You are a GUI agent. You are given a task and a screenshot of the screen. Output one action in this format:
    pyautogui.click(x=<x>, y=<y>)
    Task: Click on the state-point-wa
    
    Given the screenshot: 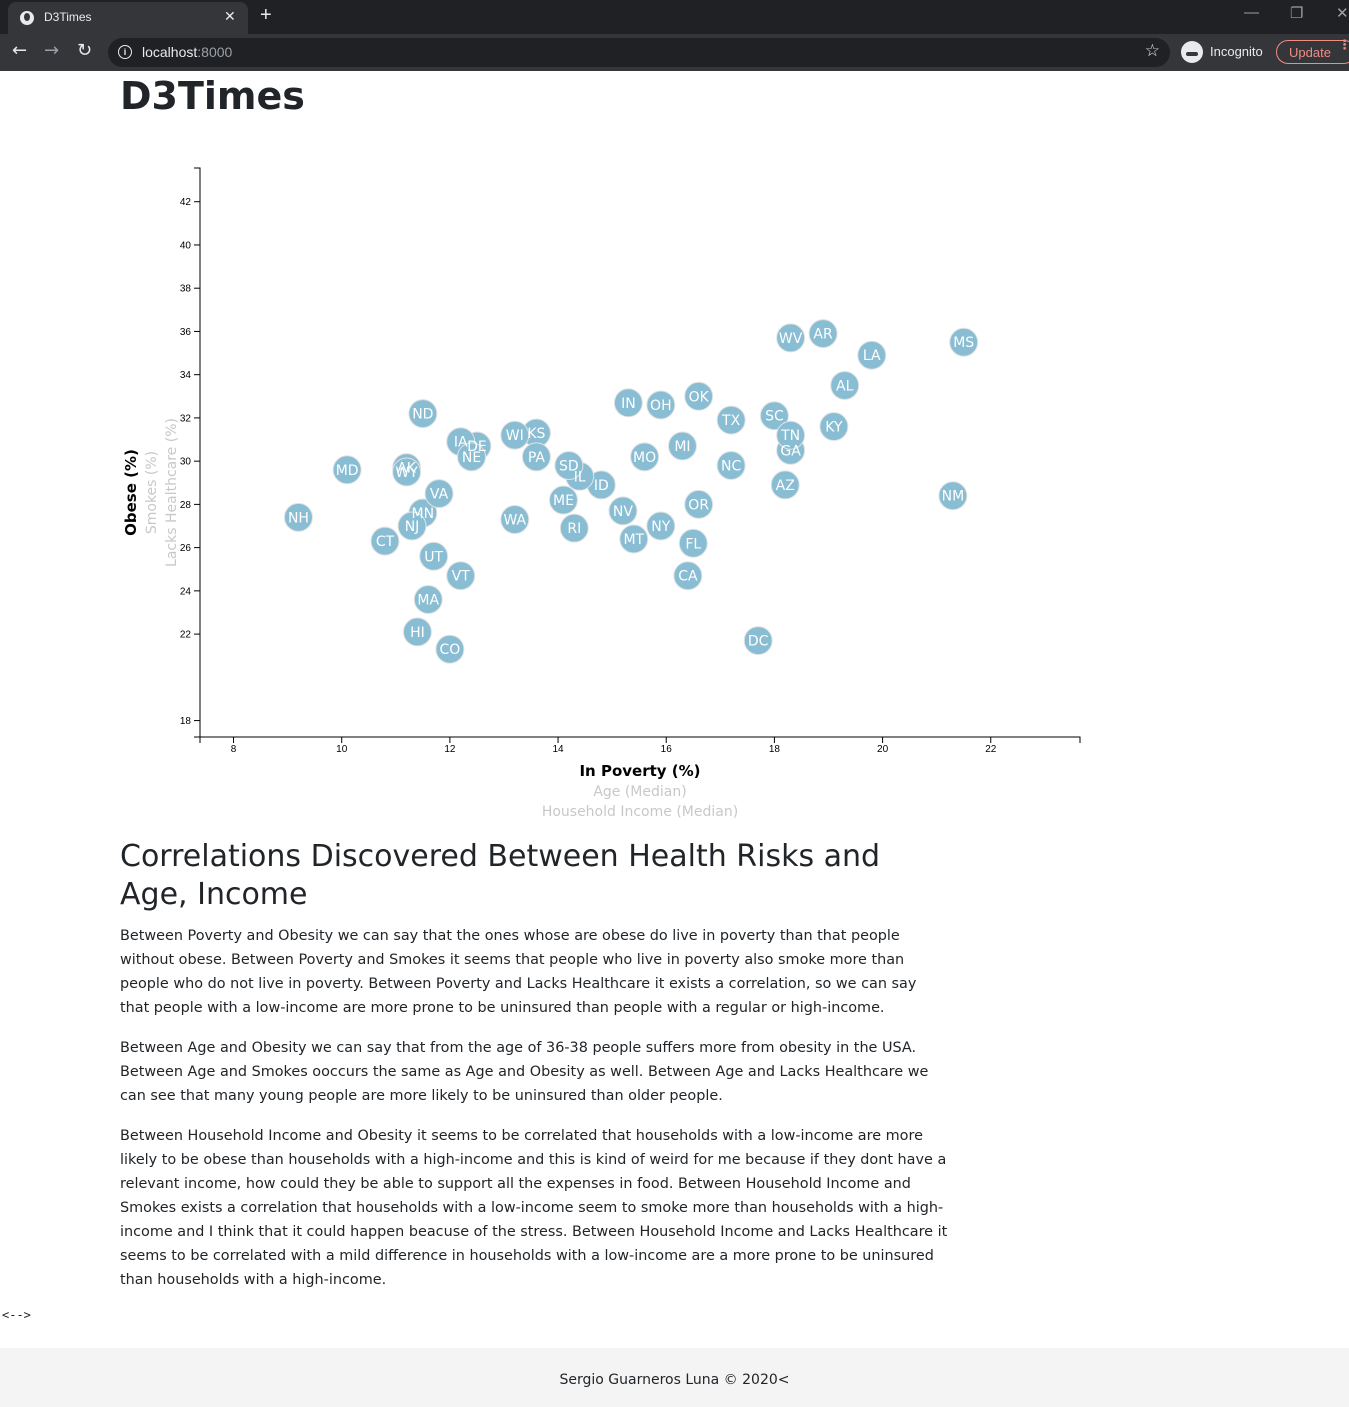 What is the action you would take?
    pyautogui.click(x=515, y=520)
    